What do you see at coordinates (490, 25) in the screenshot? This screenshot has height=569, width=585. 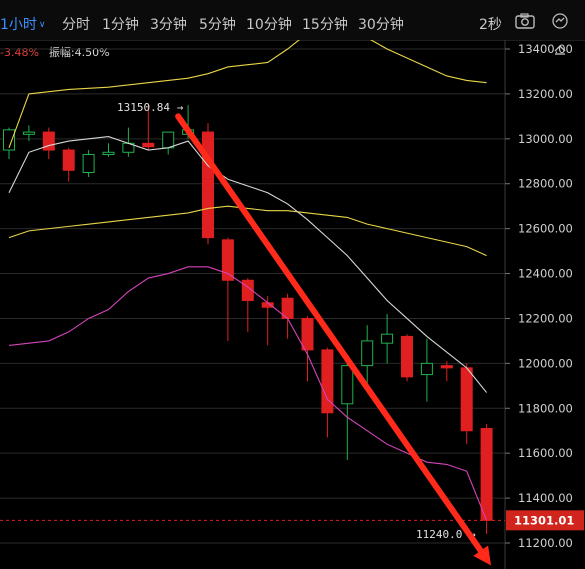 I see `refresh-interval: 2秒` at bounding box center [490, 25].